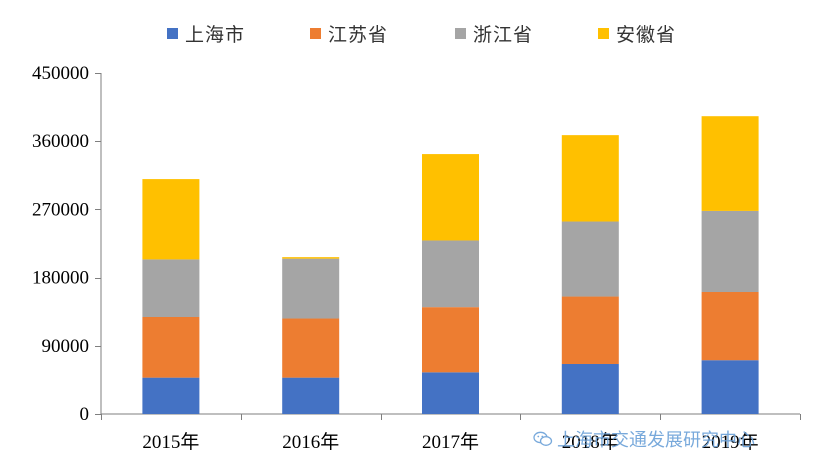  What do you see at coordinates (460, 33) in the screenshot?
I see `legend-swatch-zhejiang` at bounding box center [460, 33].